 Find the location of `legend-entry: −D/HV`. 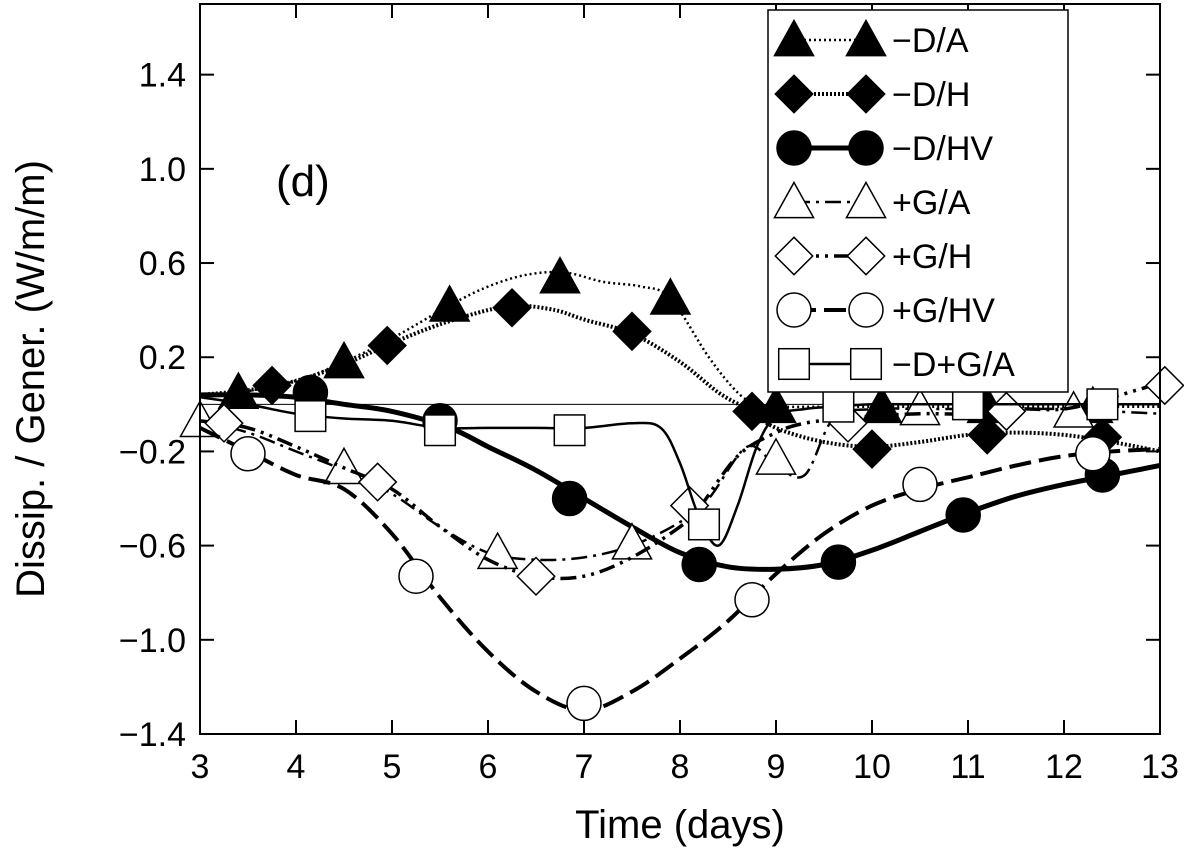

legend-entry: −D/HV is located at coordinates (884, 149).